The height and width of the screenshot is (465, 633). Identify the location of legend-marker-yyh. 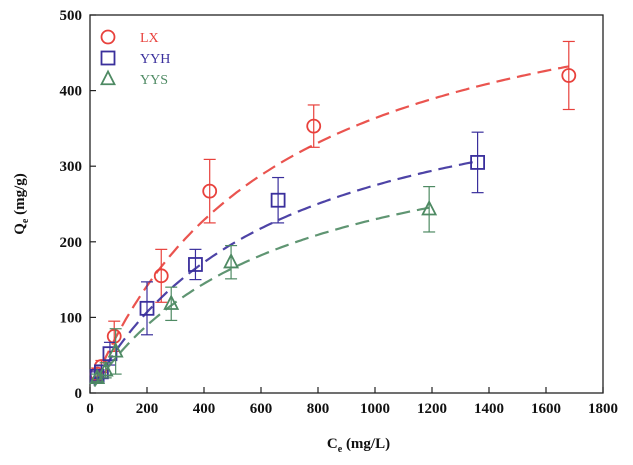
(108, 58).